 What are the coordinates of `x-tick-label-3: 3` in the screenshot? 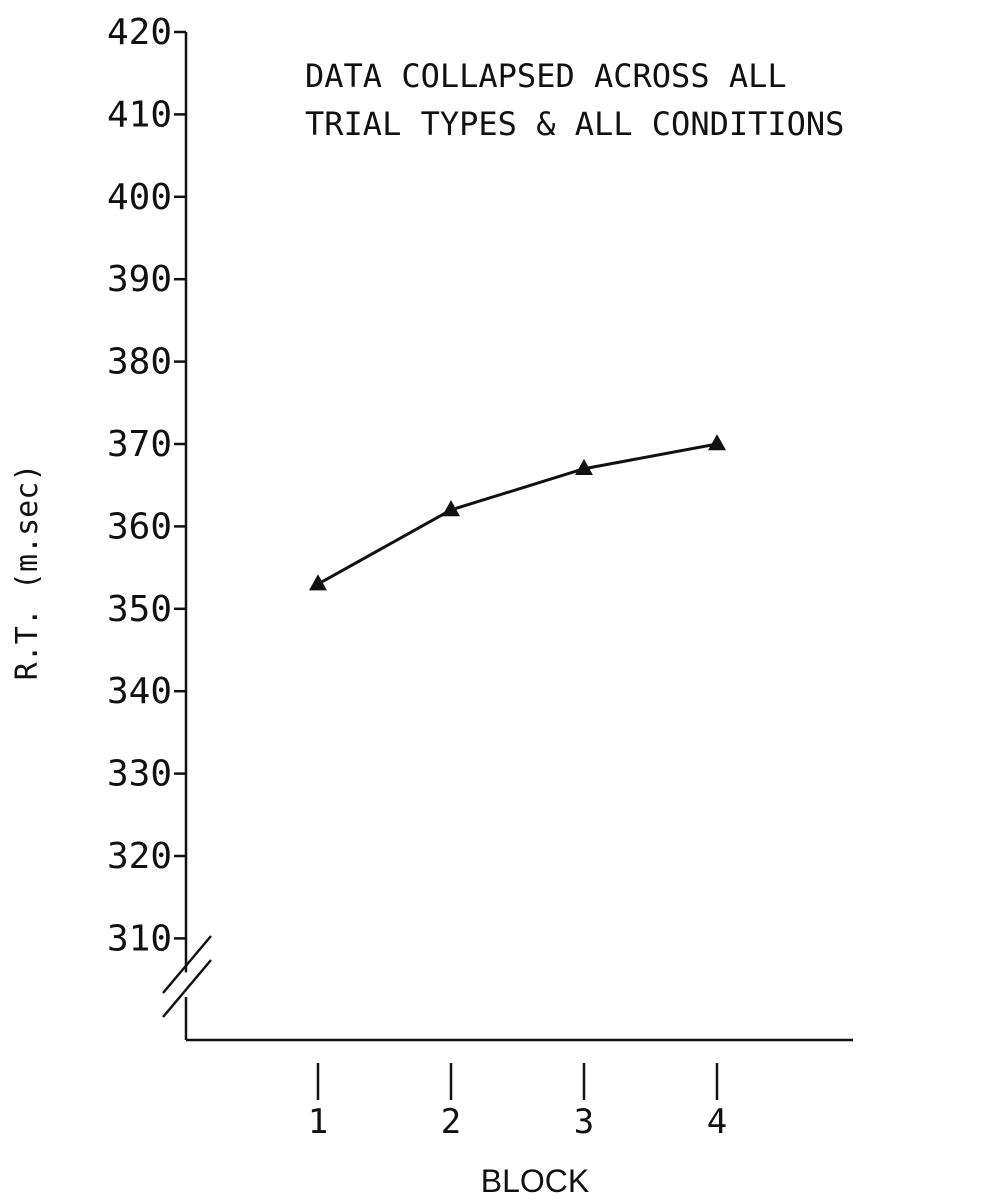 It's located at (584, 1122).